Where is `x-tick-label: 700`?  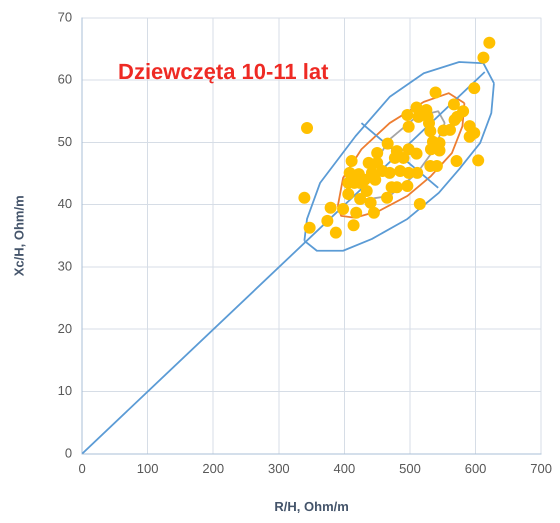 x-tick-label: 700 is located at coordinates (541, 468).